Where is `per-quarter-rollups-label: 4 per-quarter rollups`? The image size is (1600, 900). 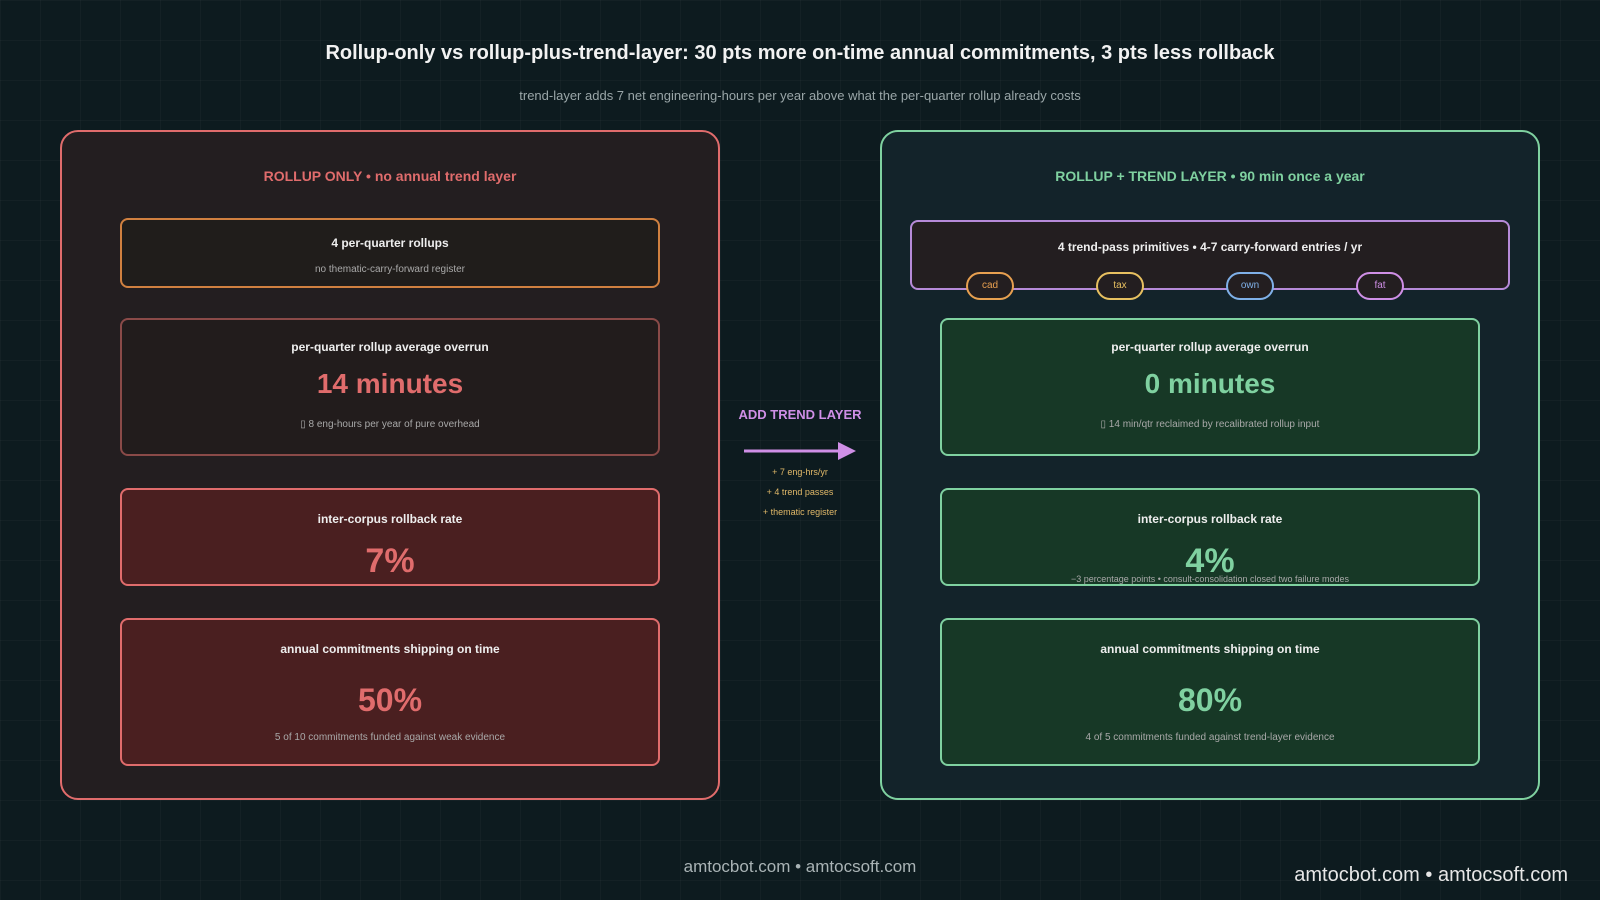
per-quarter-rollups-label: 4 per-quarter rollups is located at coordinates (390, 243).